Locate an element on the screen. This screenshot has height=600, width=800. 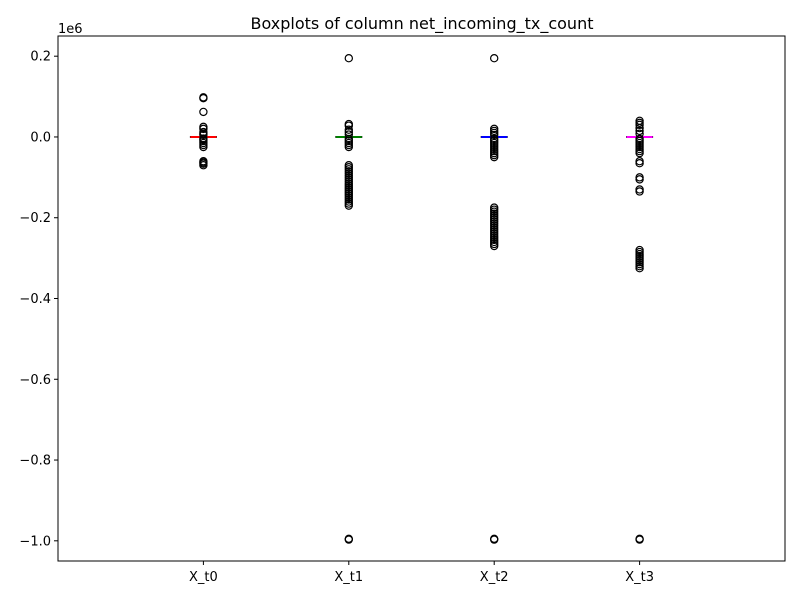
y-tick-label: −0.8 is located at coordinates (35, 461).